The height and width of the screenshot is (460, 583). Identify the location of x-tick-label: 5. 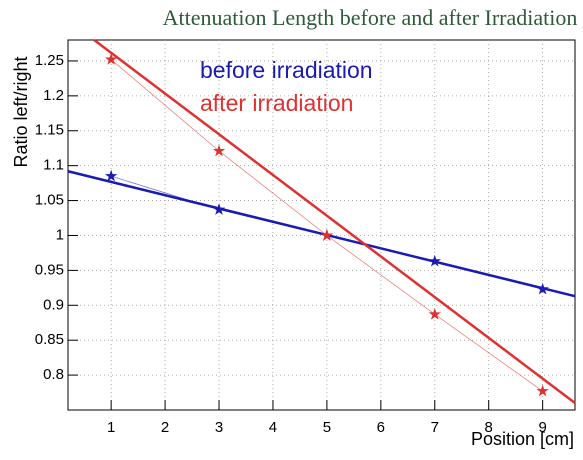
(327, 427).